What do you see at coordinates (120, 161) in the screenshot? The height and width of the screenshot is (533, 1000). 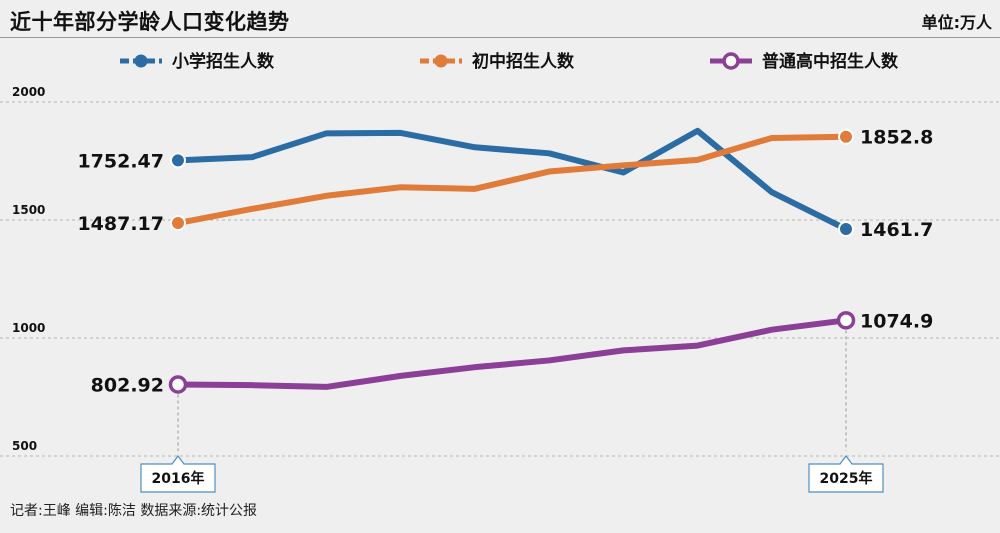 I see `start-value-label: 1752.47` at bounding box center [120, 161].